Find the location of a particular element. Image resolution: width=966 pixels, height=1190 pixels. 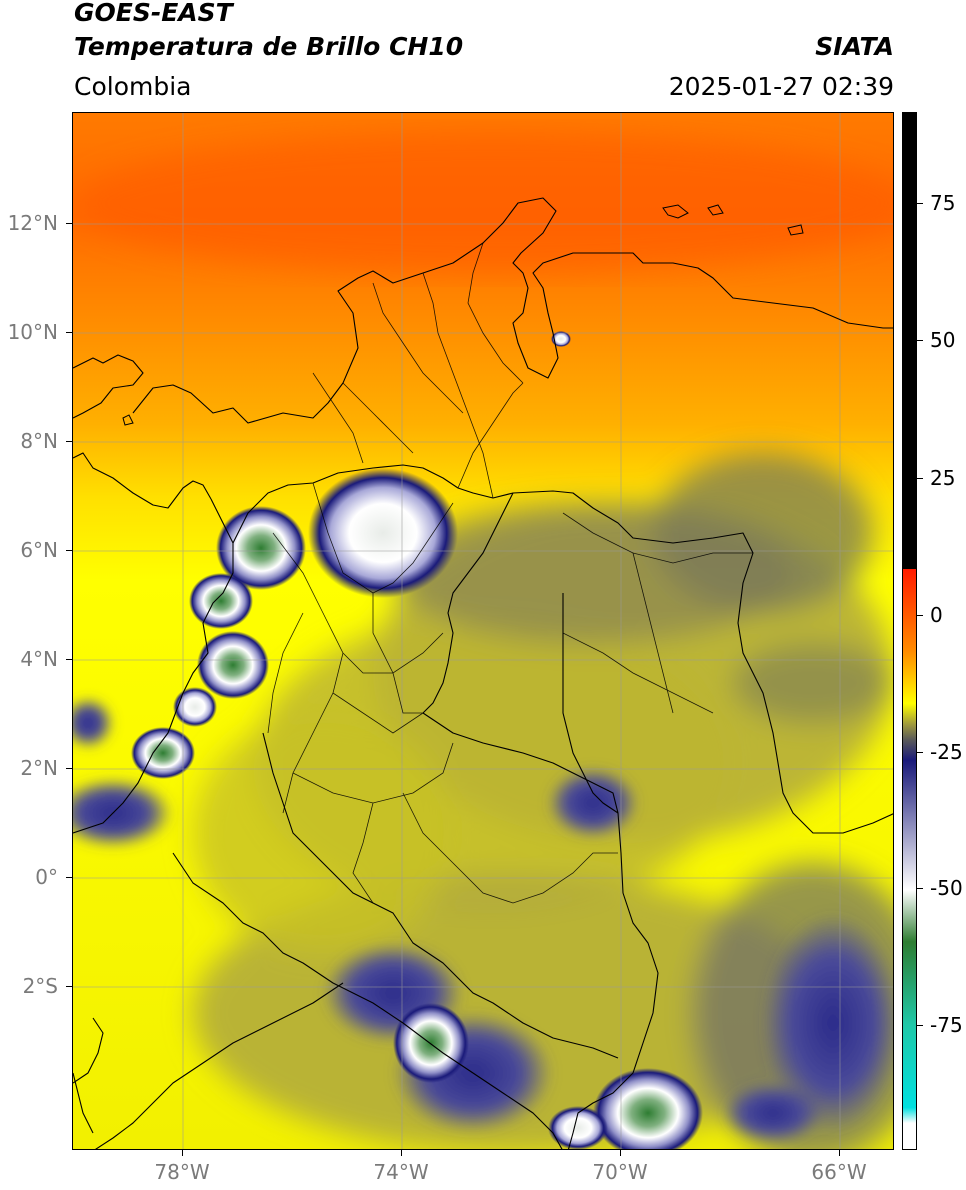

lat-label: 2°N is located at coordinates (39, 768).